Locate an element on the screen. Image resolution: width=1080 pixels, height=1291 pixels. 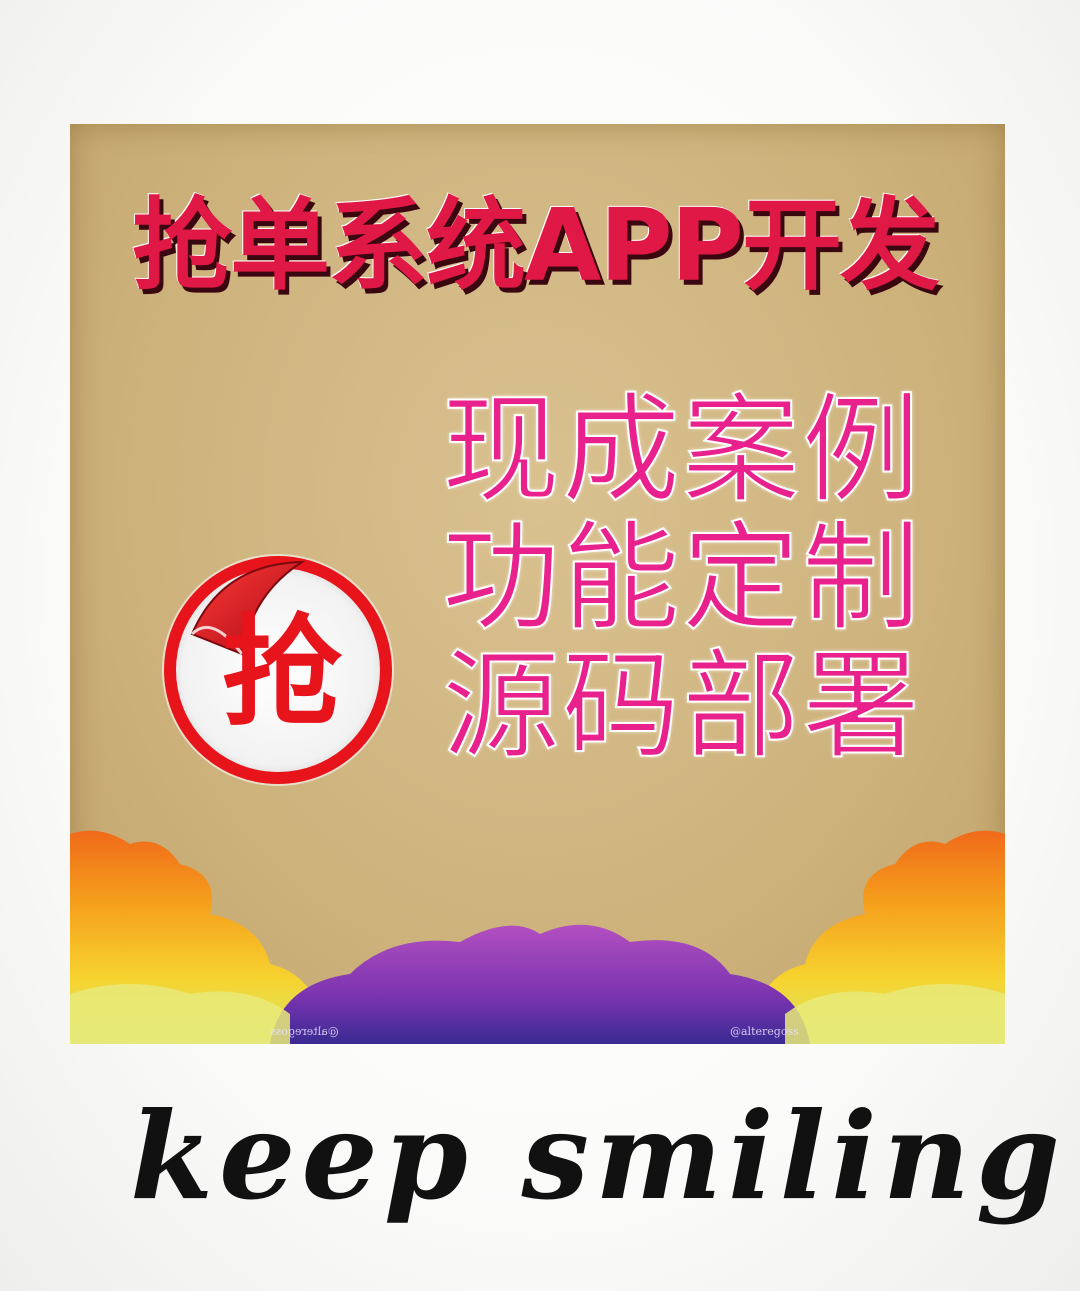
feature-list: 现成案例 功能定制 源码部署 is located at coordinates (701, 578).